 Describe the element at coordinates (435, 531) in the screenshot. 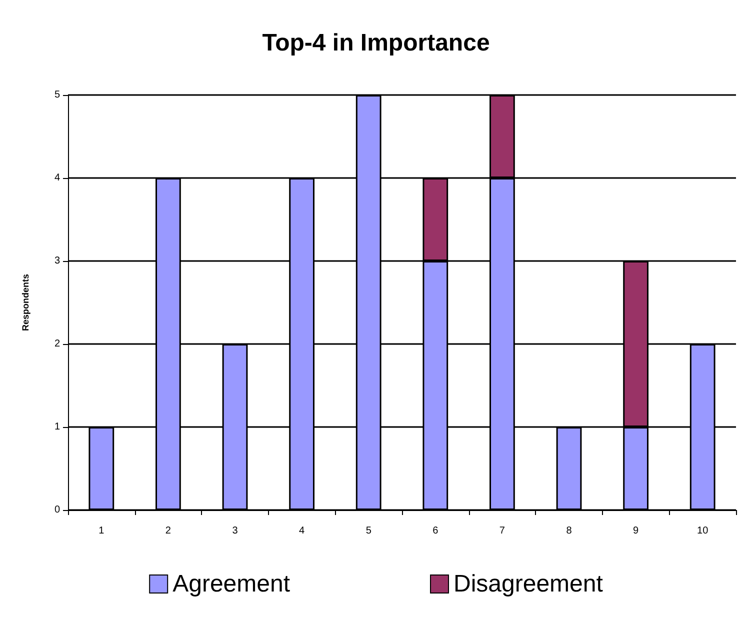

I see `x-tick-label: 6` at that location.